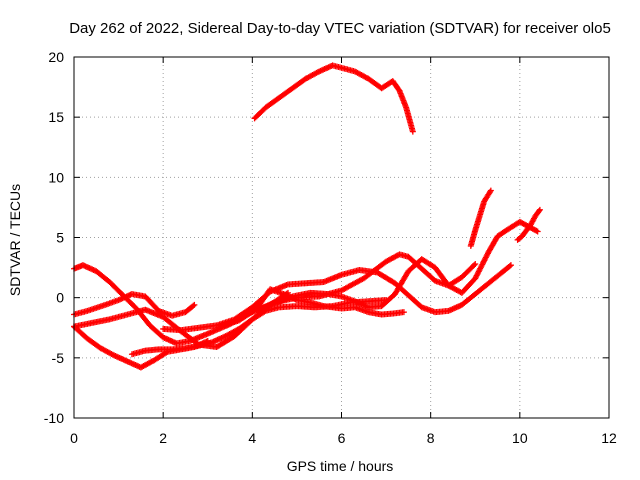  What do you see at coordinates (609, 438) in the screenshot?
I see `x-tick-label: 12` at bounding box center [609, 438].